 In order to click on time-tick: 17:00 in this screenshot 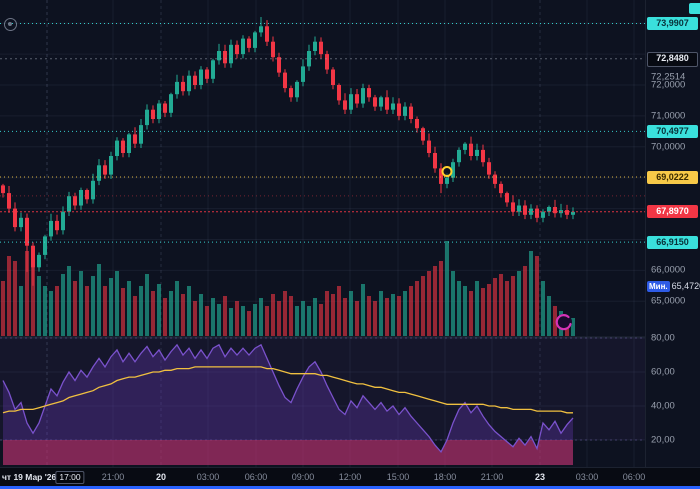, I will do `click(70, 477)`.